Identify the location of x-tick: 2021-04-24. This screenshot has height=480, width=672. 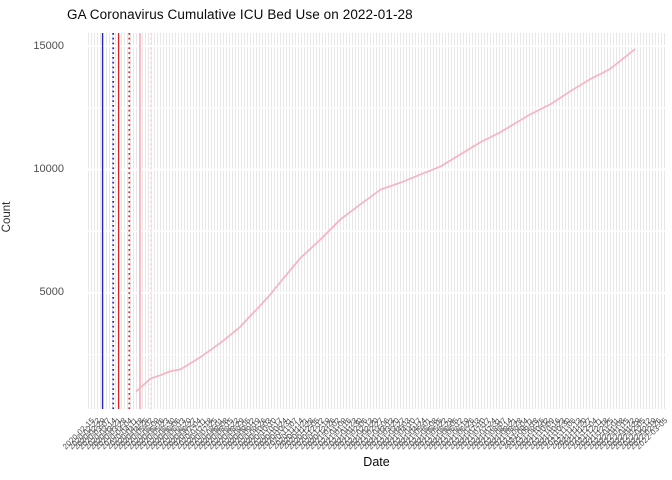
(325, 430).